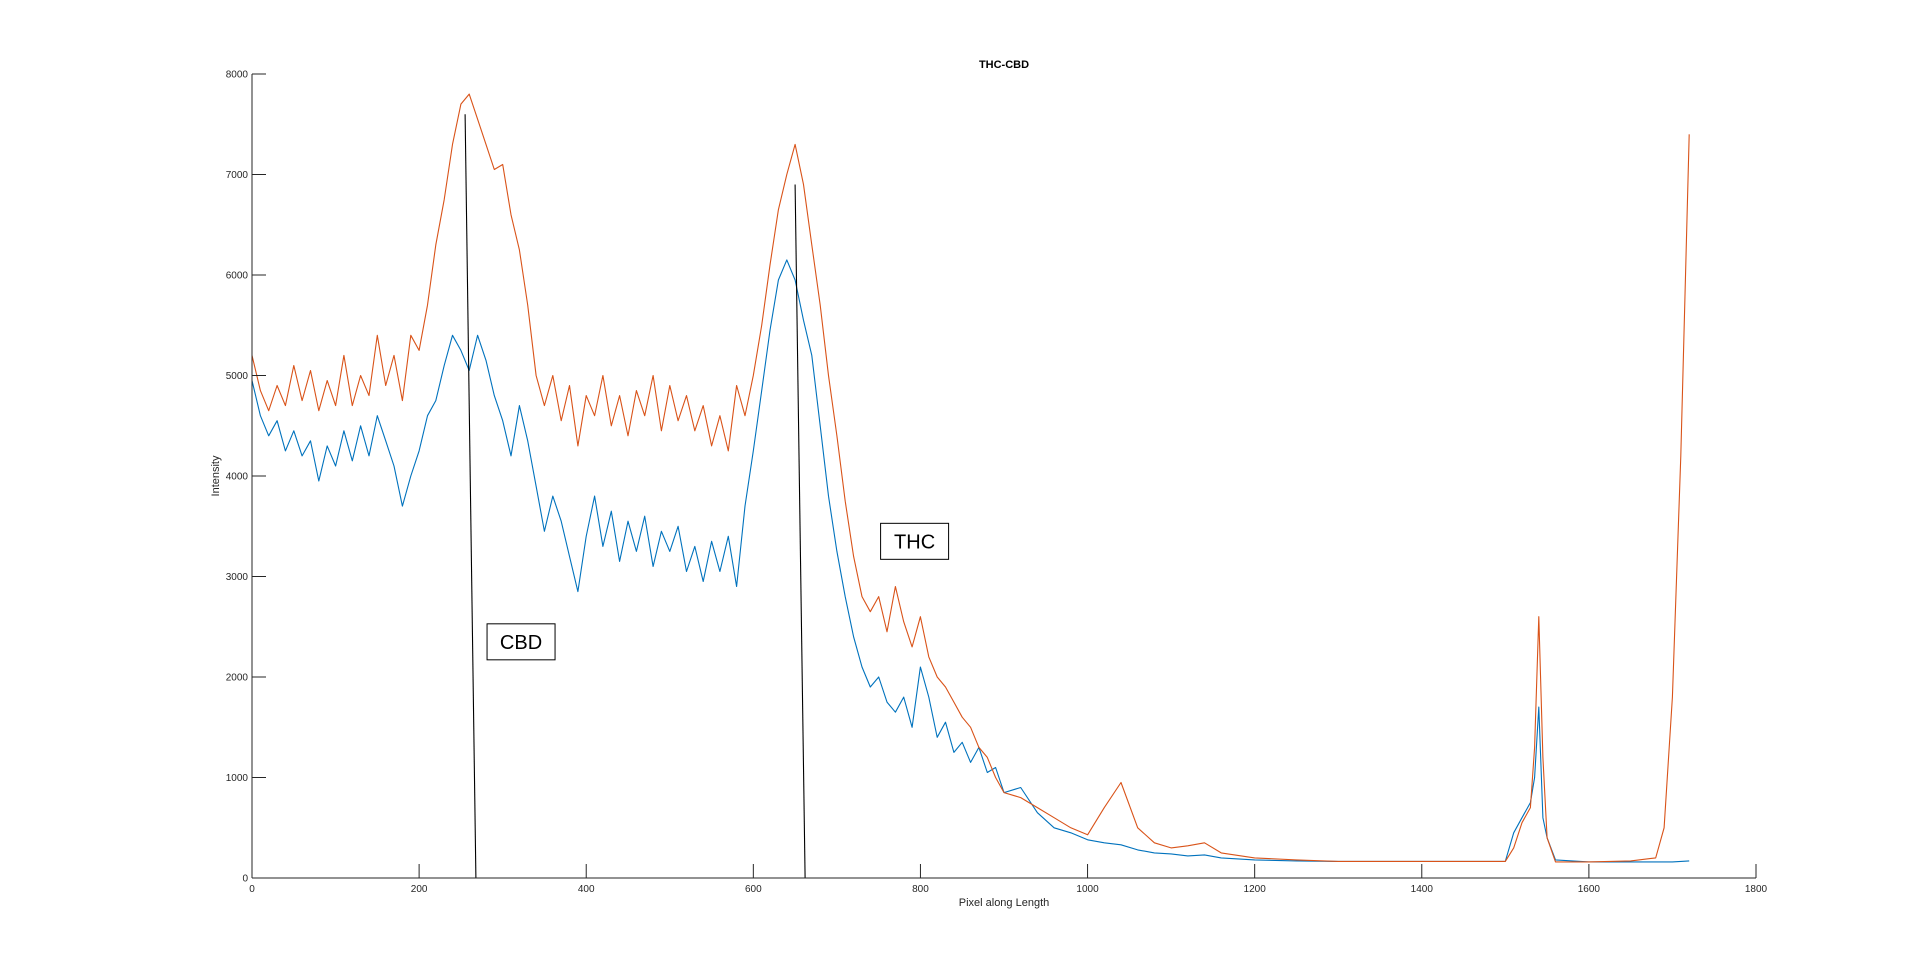 This screenshot has height=976, width=1920. What do you see at coordinates (1589, 889) in the screenshot?
I see `x-tick-label: 1600` at bounding box center [1589, 889].